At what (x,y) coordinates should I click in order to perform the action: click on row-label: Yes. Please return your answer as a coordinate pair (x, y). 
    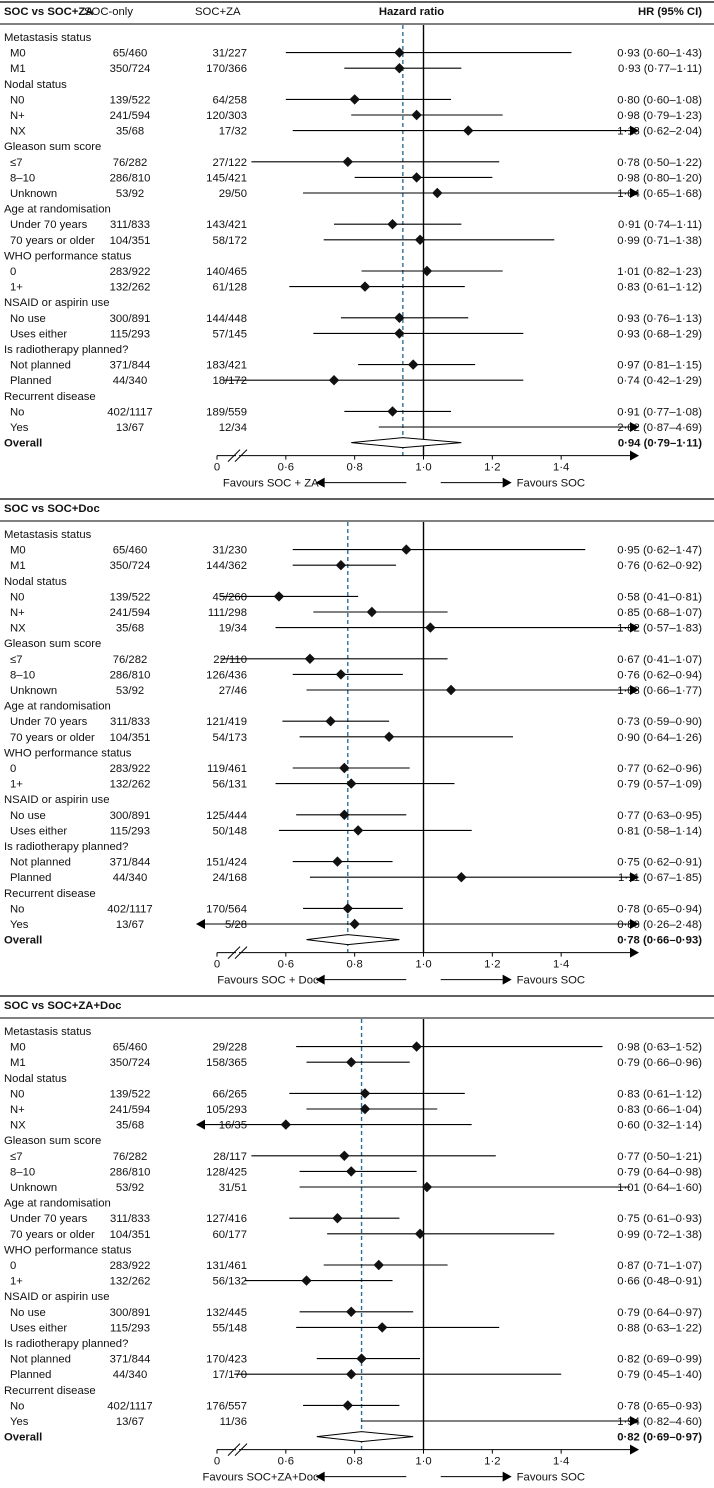
    Looking at the image, I should click on (19, 925).